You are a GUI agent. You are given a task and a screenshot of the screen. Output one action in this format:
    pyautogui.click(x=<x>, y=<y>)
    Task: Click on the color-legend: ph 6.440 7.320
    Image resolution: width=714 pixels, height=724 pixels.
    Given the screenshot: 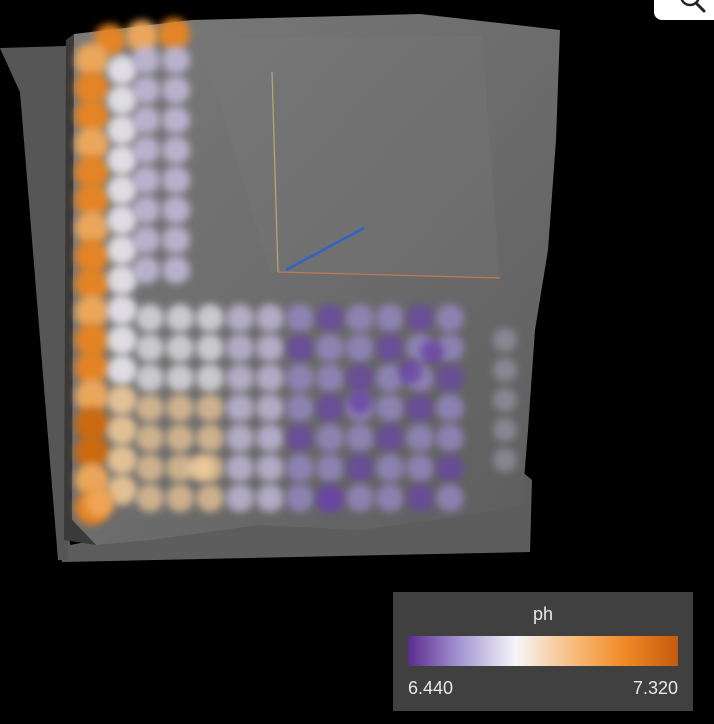 What is the action you would take?
    pyautogui.click(x=543, y=651)
    